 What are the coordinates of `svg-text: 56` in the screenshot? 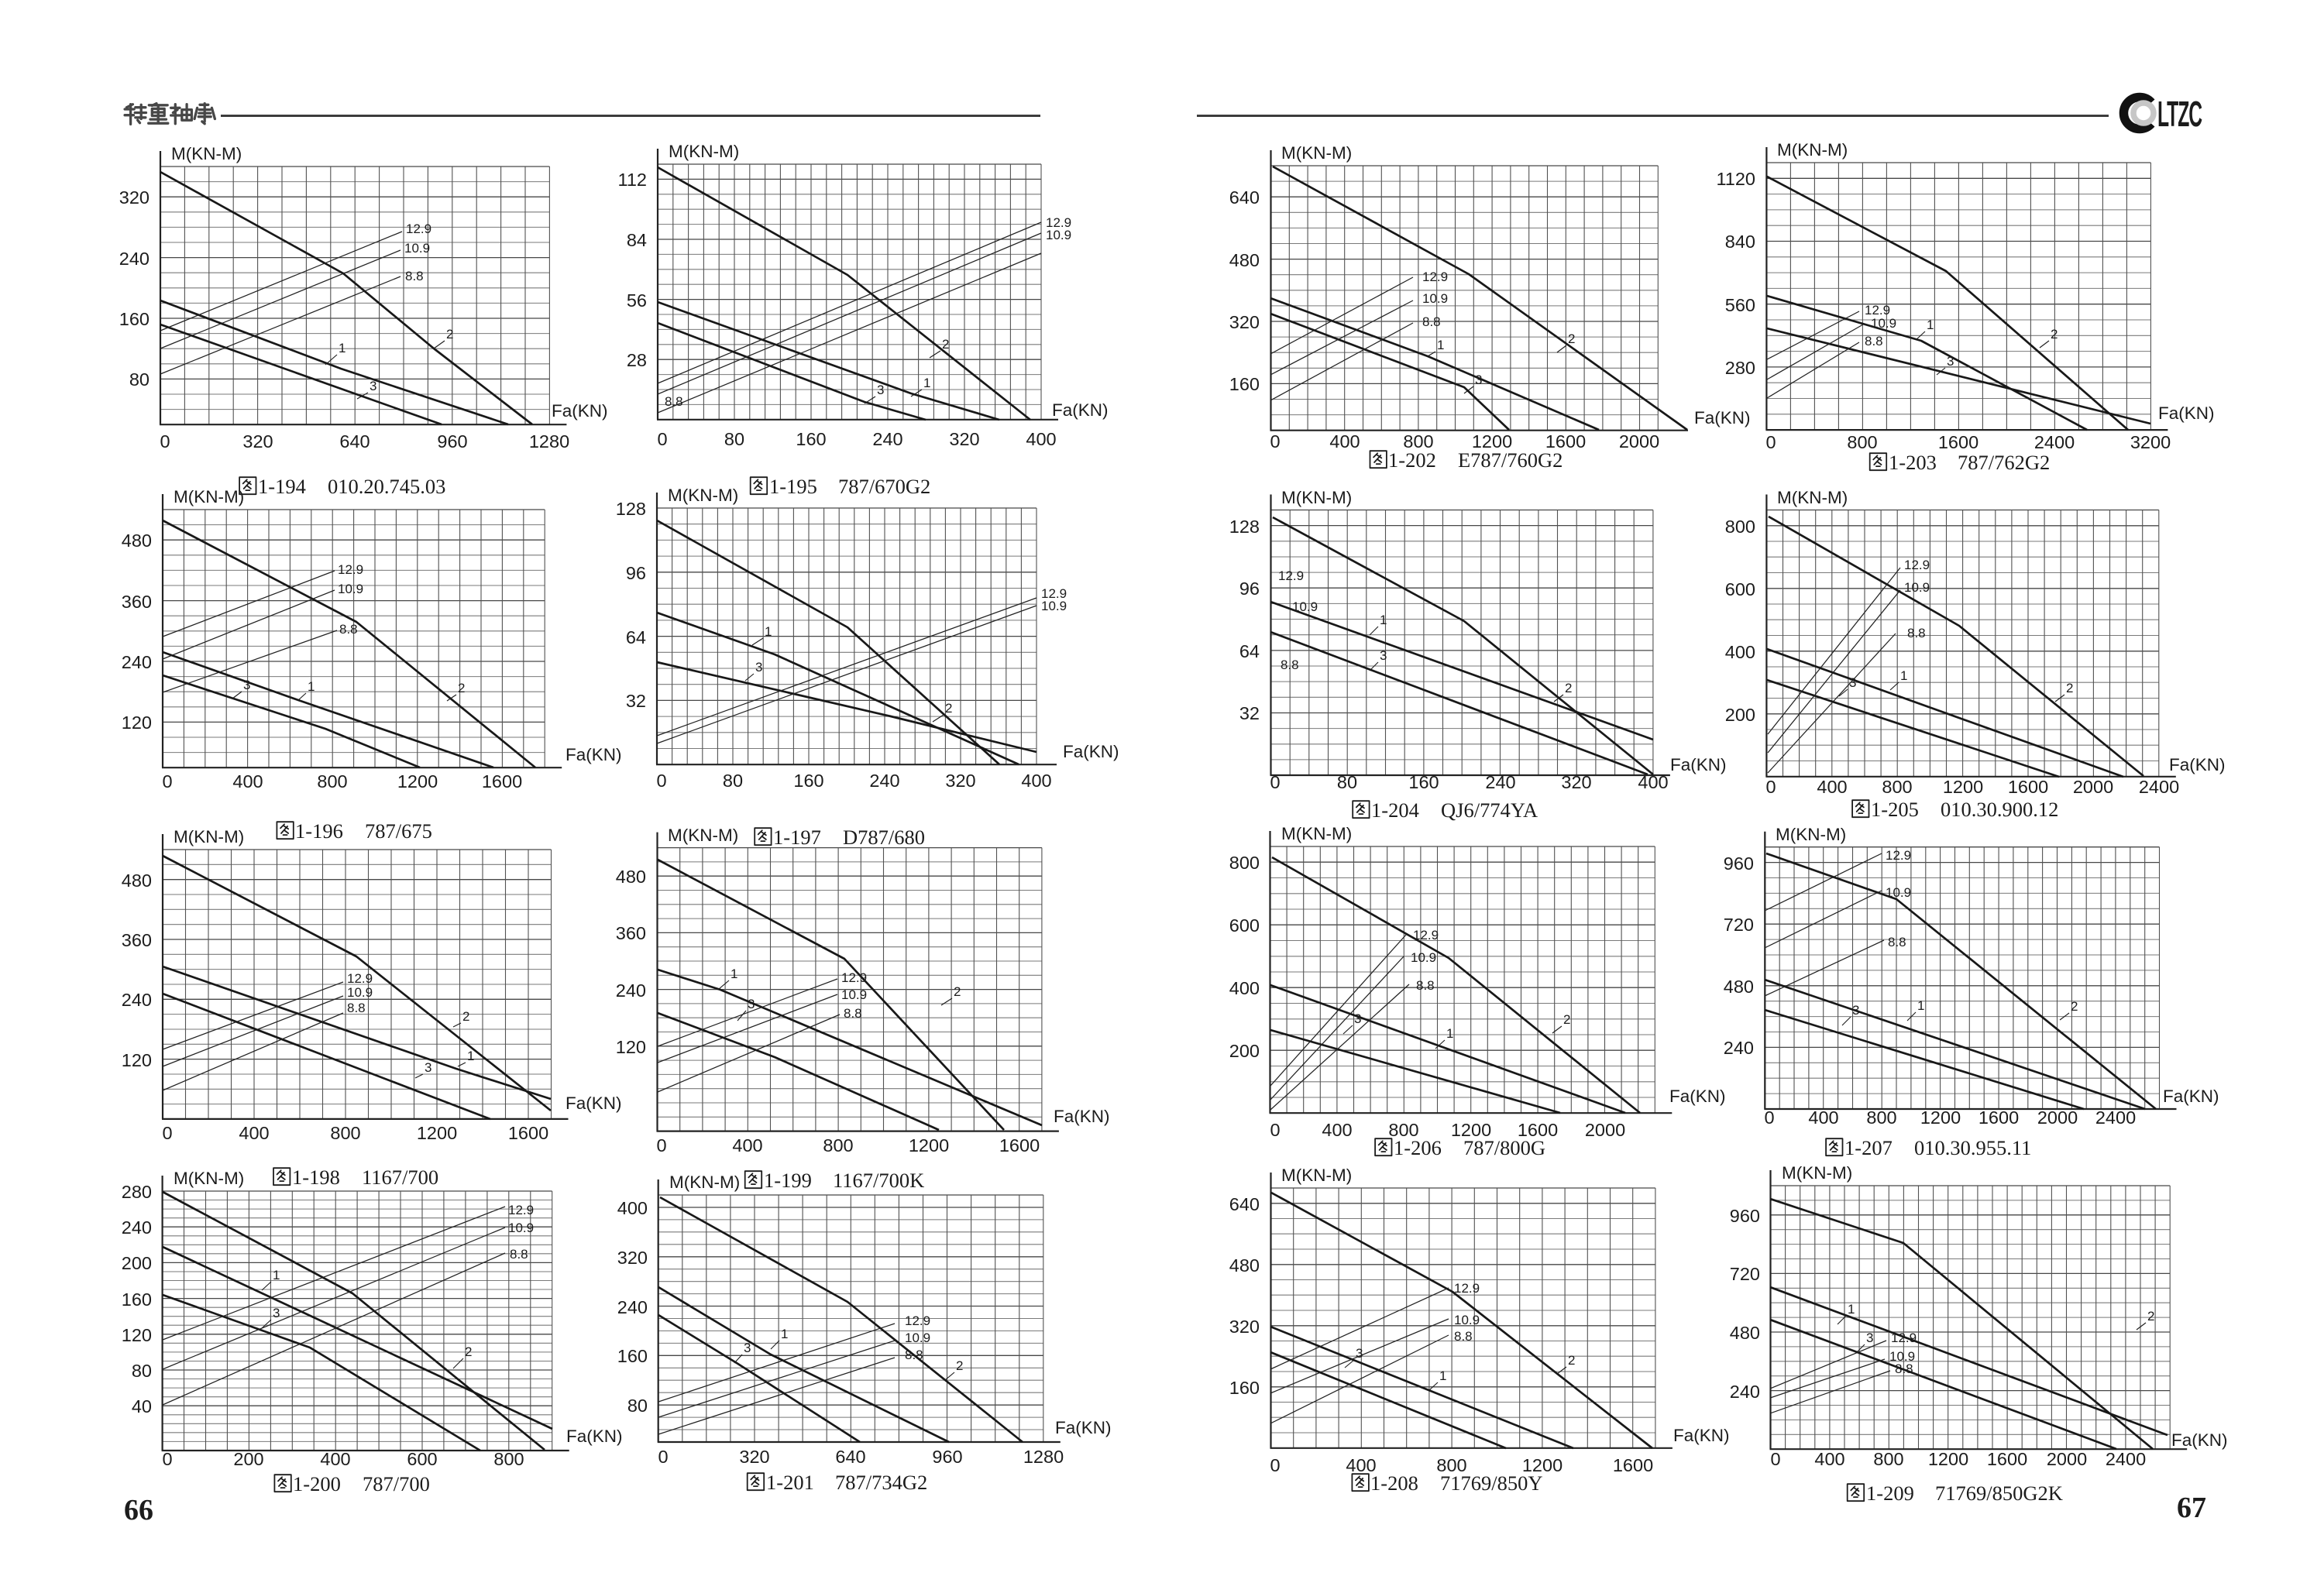 It's located at (637, 300).